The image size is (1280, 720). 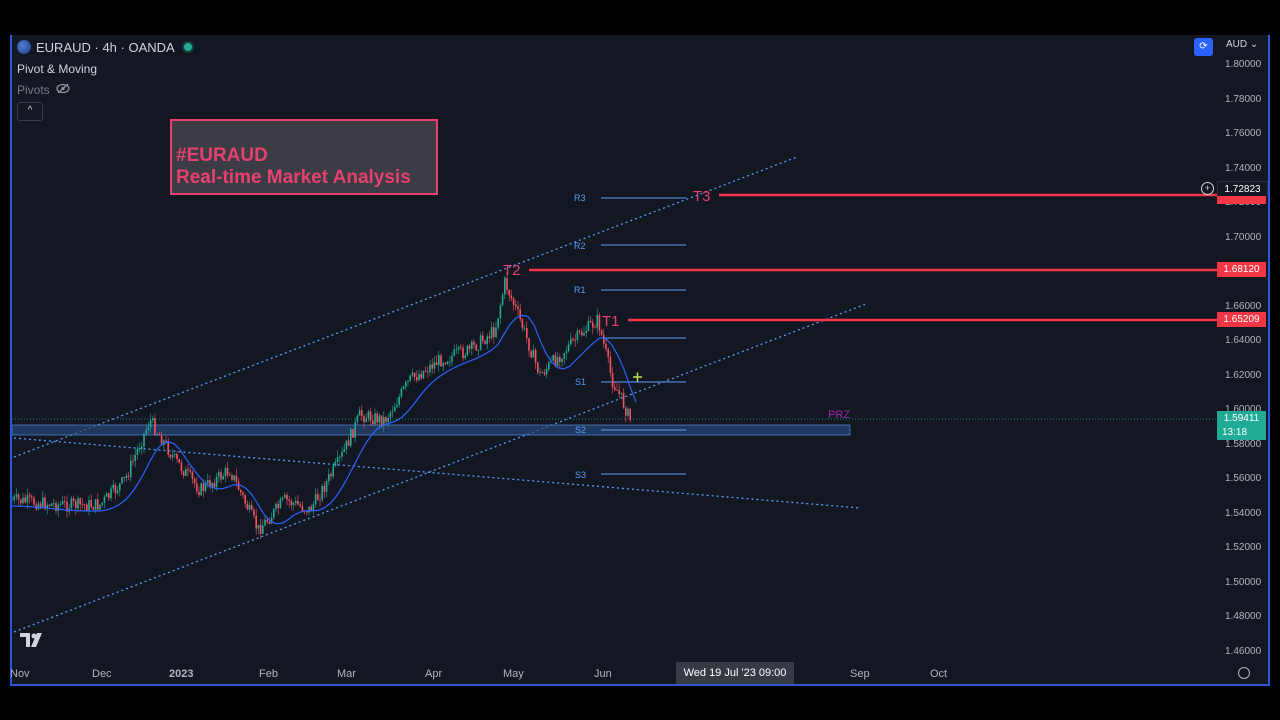 I want to click on price-axis-label: 1.60000, so click(x=1243, y=409).